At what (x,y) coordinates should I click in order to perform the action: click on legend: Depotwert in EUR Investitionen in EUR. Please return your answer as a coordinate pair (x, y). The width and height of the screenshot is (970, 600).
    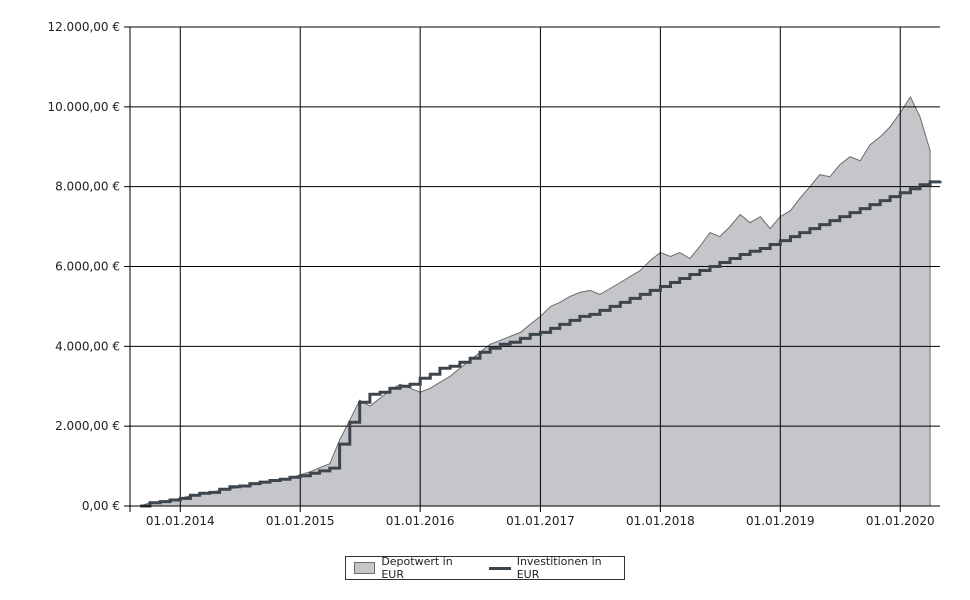
    Looking at the image, I should click on (485, 568).